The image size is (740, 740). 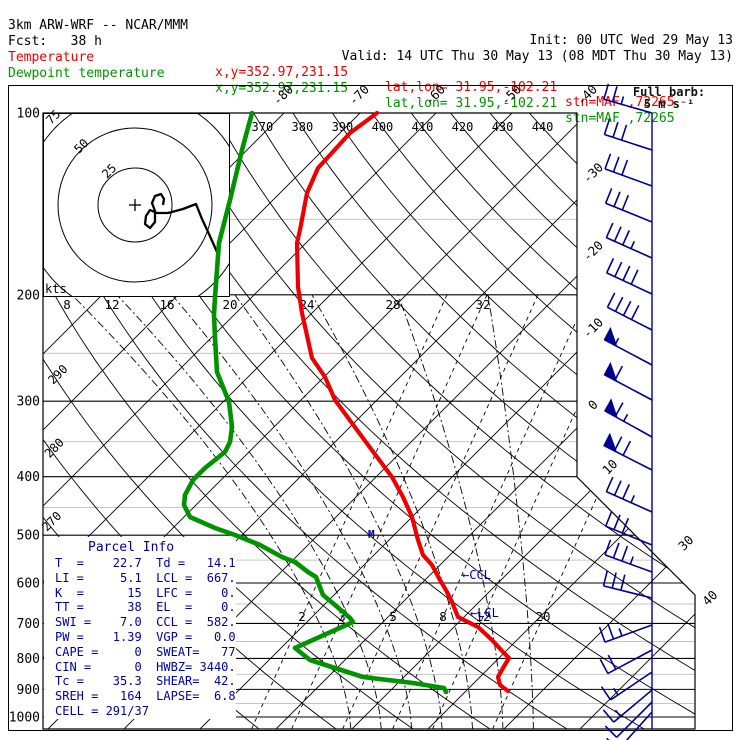 What do you see at coordinates (131, 547) in the screenshot?
I see `parcel-info-title: Parcel Info` at bounding box center [131, 547].